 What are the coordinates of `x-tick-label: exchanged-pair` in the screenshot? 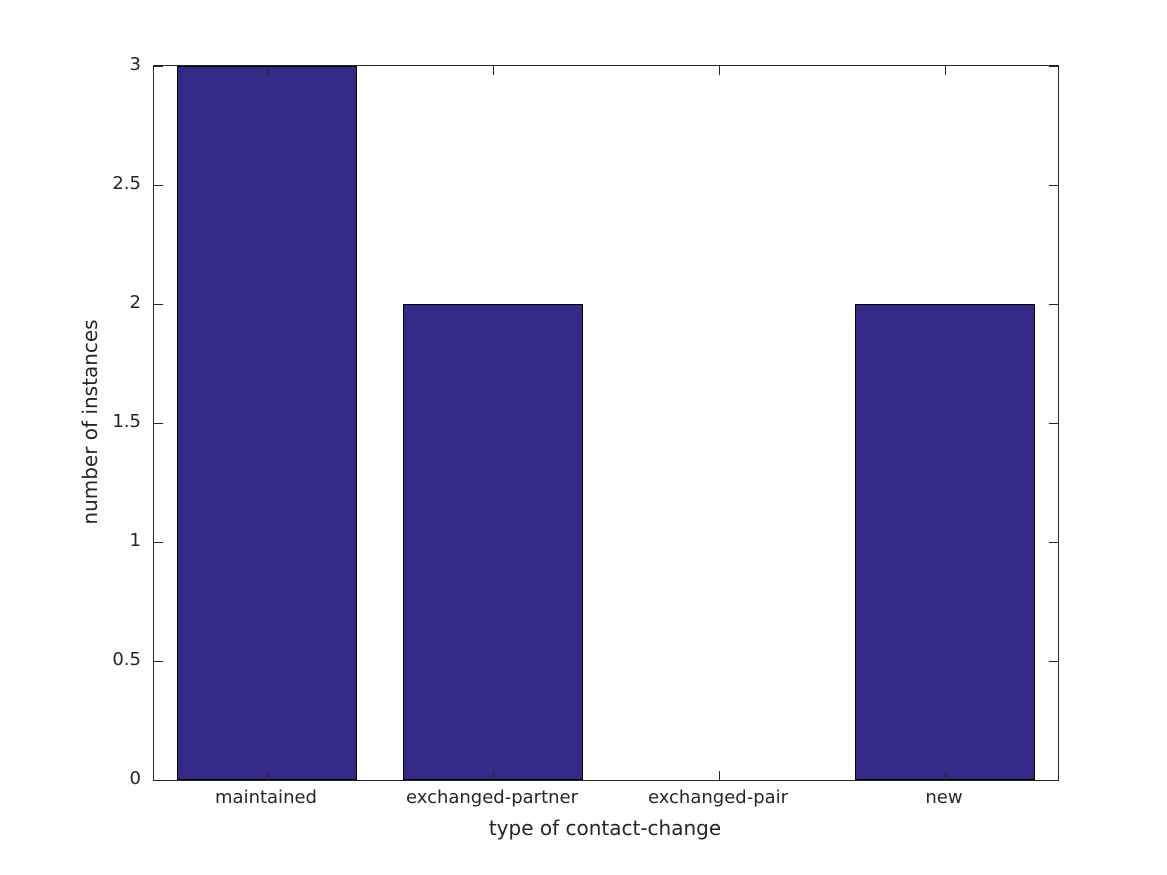 It's located at (718, 797).